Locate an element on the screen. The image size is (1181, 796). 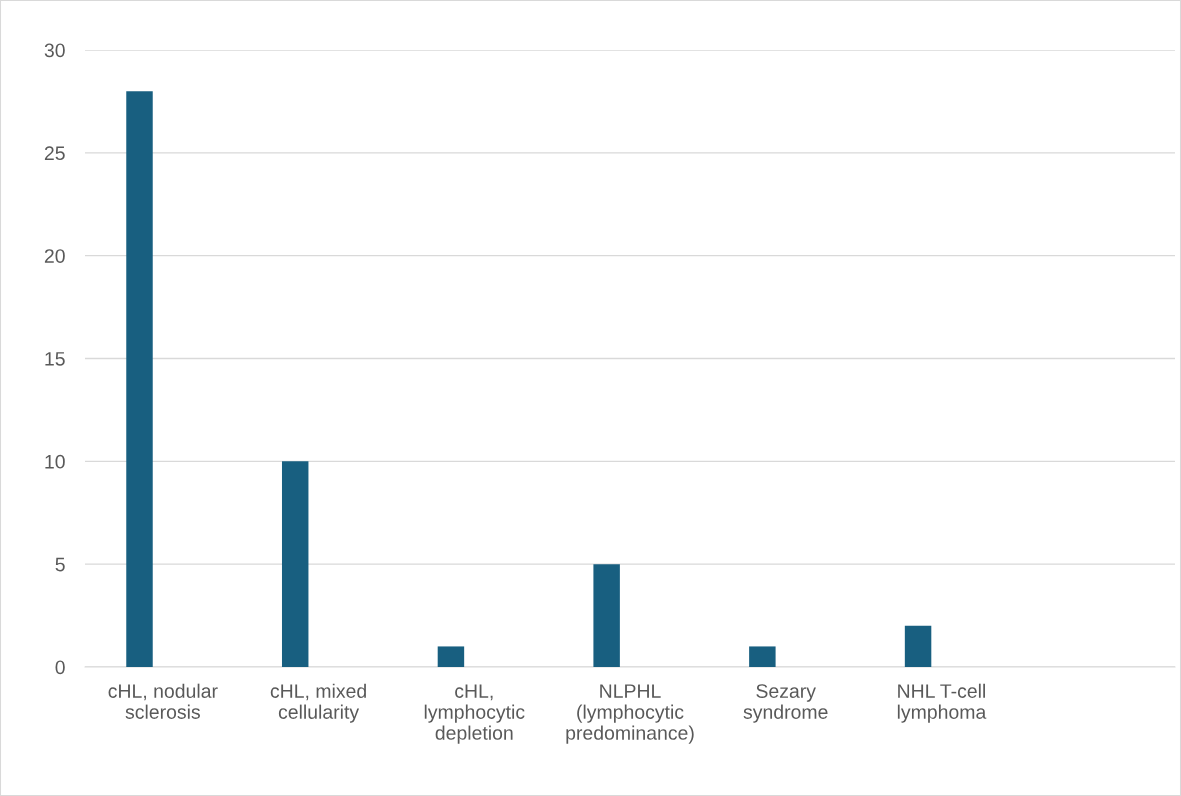
y-tick-label: 30 is located at coordinates (54, 50).